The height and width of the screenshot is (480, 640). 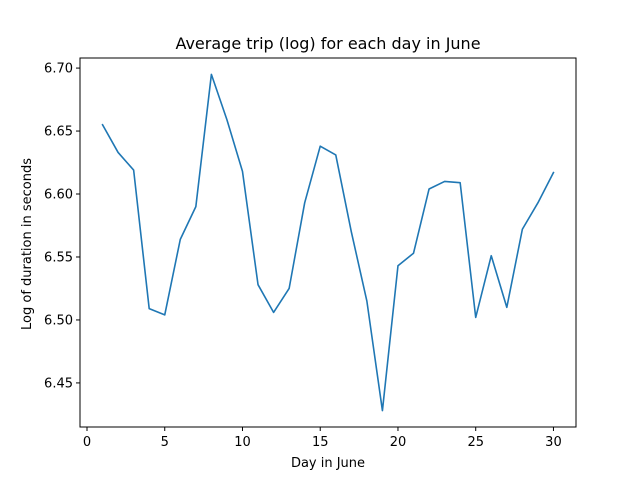 I want to click on y-tick-label: 6.50, so click(x=58, y=320).